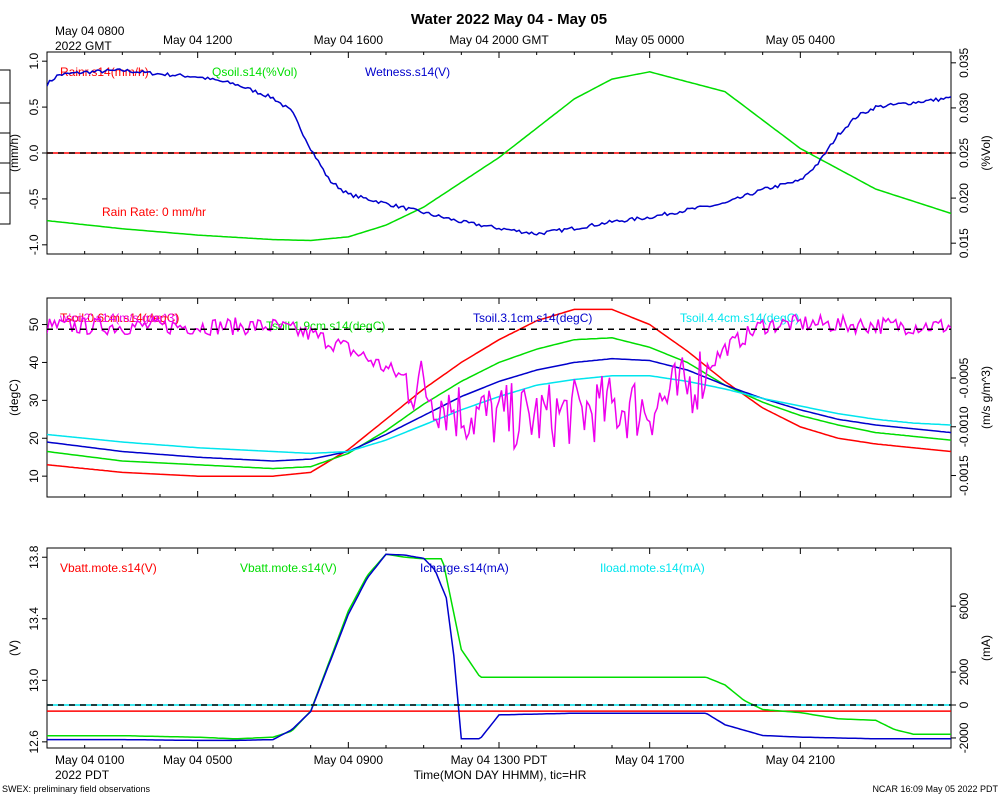 The image size is (1000, 800). Describe the element at coordinates (34, 680) in the screenshot. I see `y-left-tick-label: 13.0` at that location.